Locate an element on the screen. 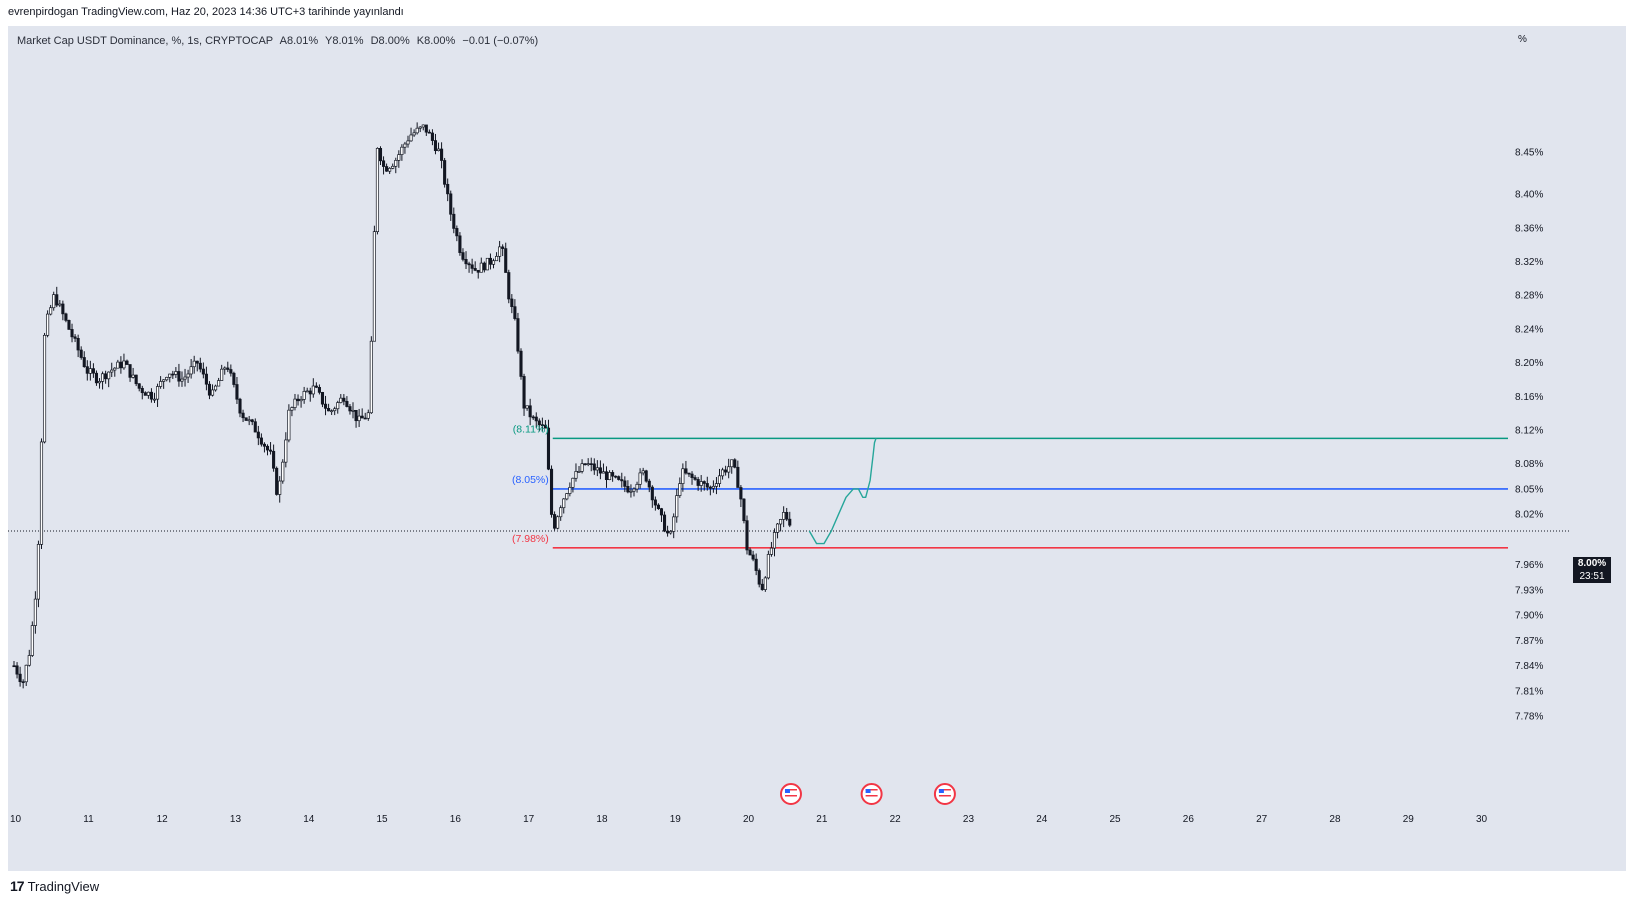 The height and width of the screenshot is (901, 1634). y-tick-label: 8.05% is located at coordinates (1529, 489).